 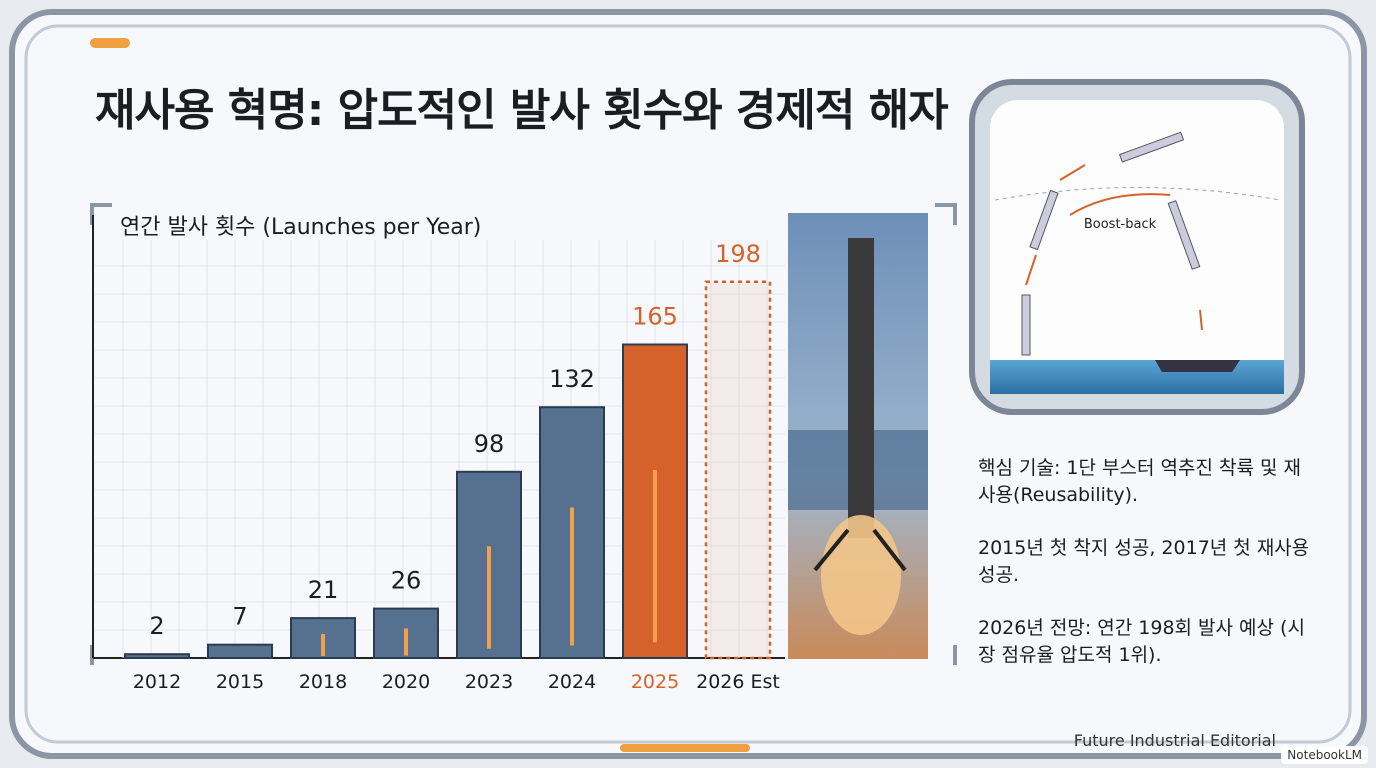 I want to click on x-tick-label: 2023, so click(x=489, y=682).